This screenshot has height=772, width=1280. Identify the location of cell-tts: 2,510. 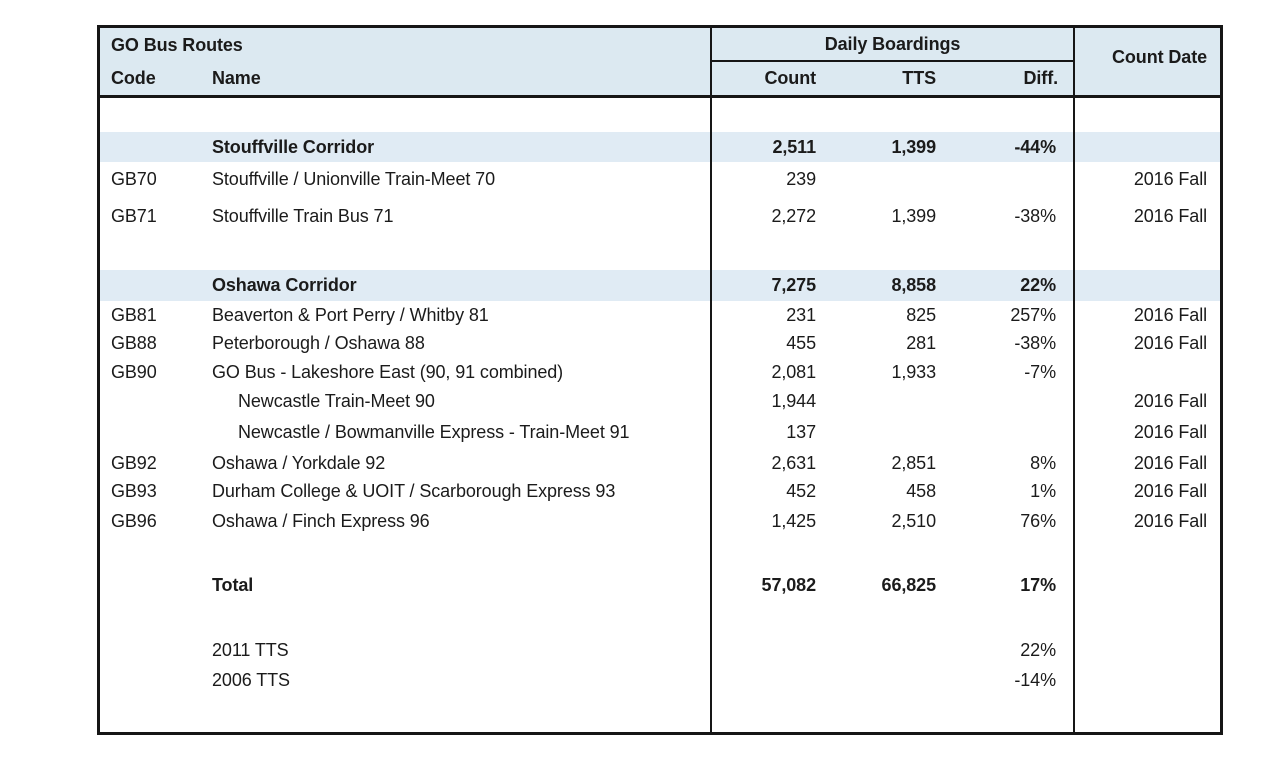
(913, 520).